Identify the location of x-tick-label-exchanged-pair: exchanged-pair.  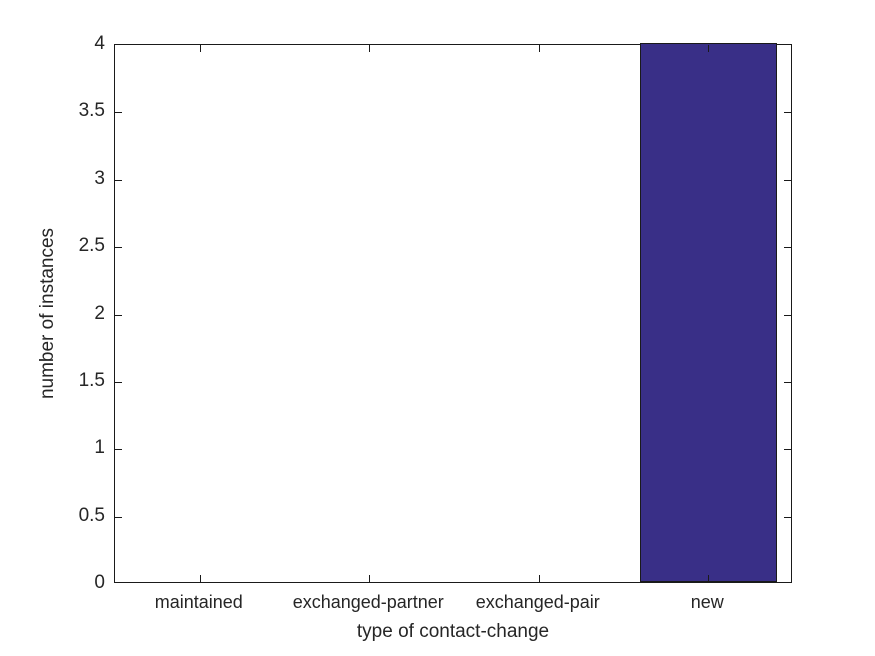
(537, 602).